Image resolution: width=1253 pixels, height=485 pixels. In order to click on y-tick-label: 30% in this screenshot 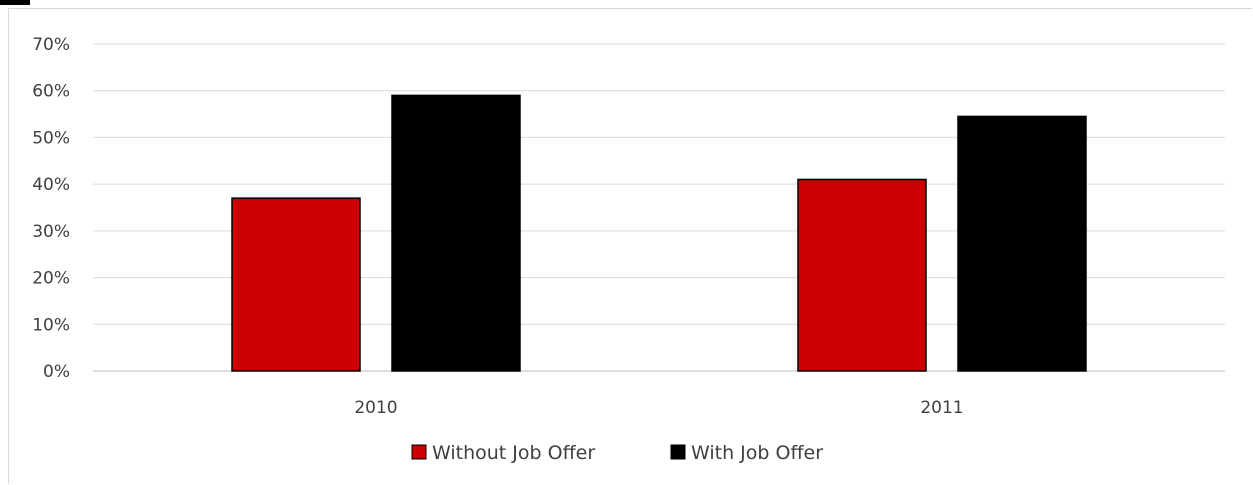, I will do `click(51, 232)`.